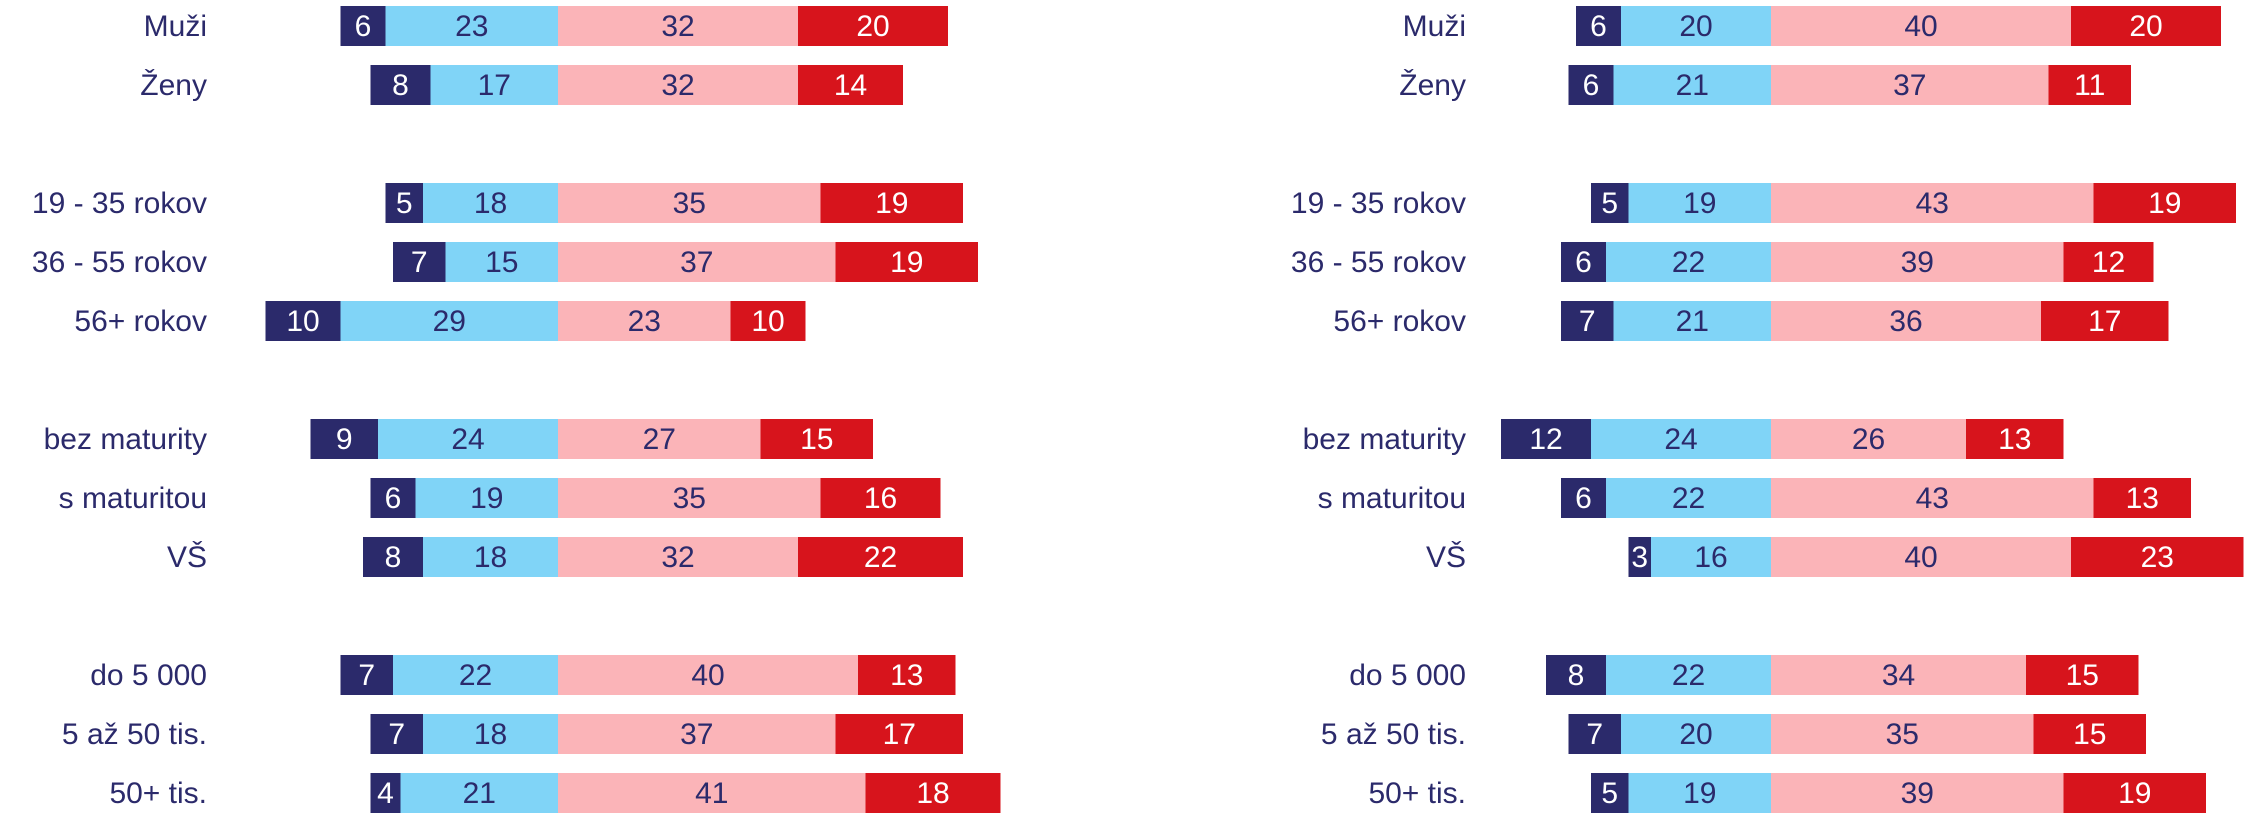  I want to click on data-label: 16, so click(1710, 557).